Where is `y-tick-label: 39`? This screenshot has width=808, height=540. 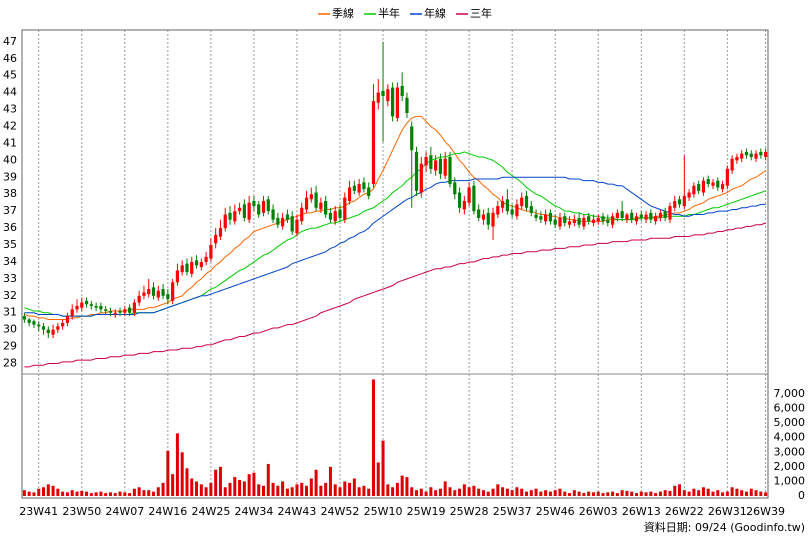 y-tick-label: 39 is located at coordinates (10, 176).